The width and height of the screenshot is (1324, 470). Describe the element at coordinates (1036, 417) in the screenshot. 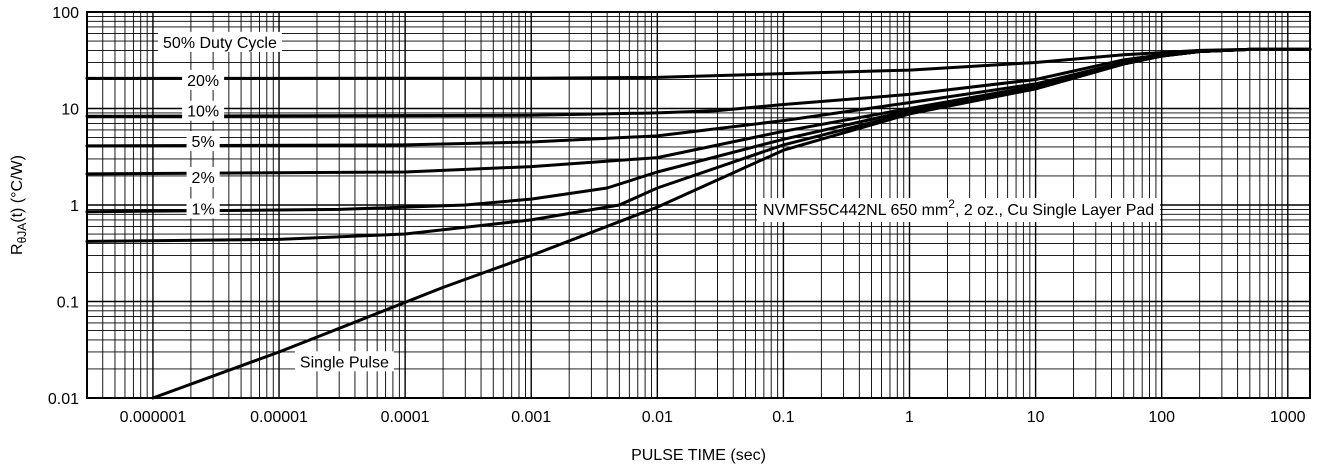

I see `x-tick-label: 10` at that location.